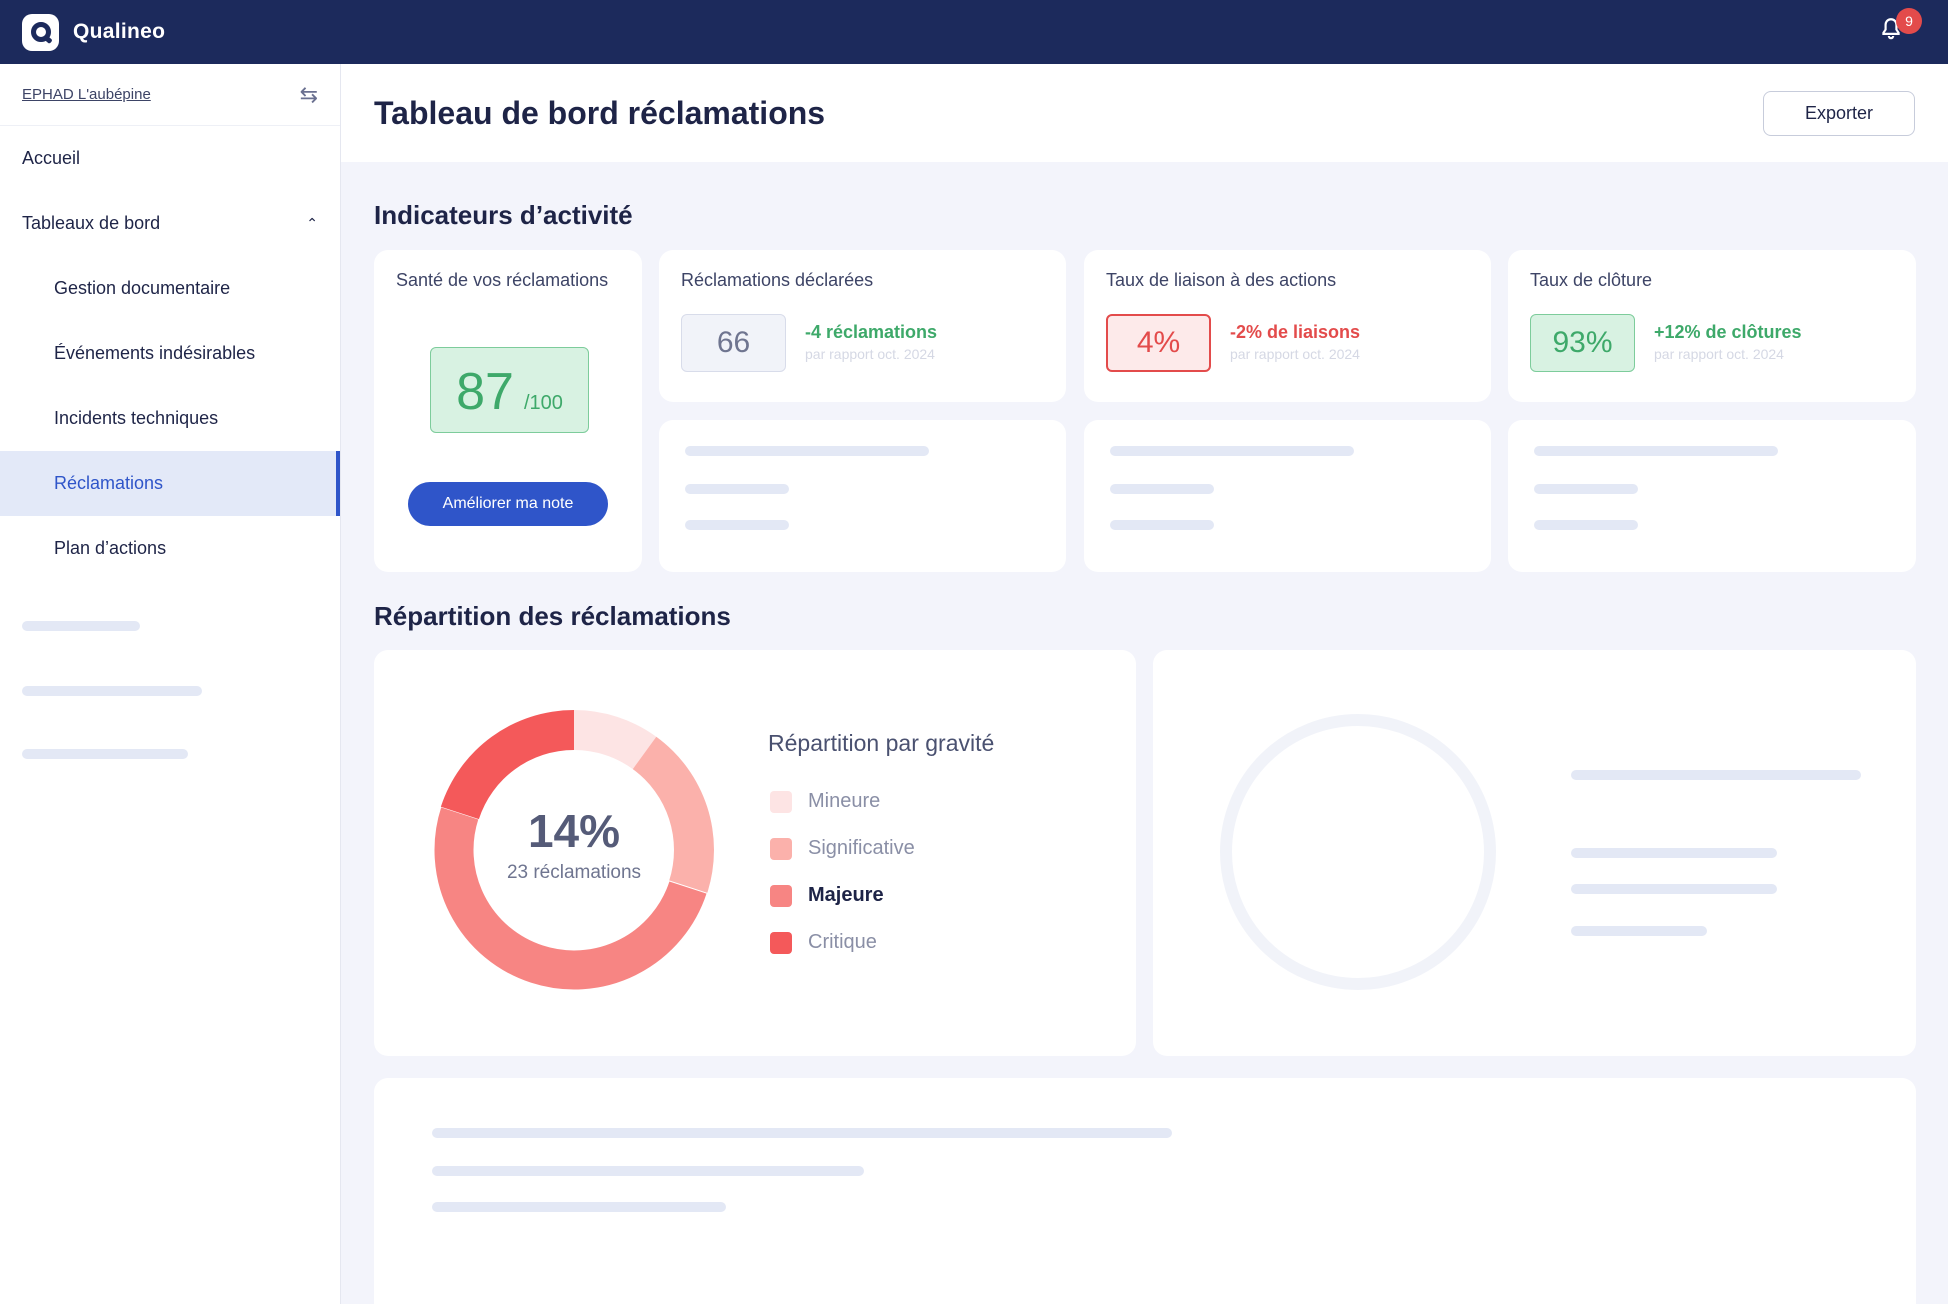 The image size is (1948, 1304). Describe the element at coordinates (673, 815) in the screenshot. I see `donut-slice-significative` at that location.